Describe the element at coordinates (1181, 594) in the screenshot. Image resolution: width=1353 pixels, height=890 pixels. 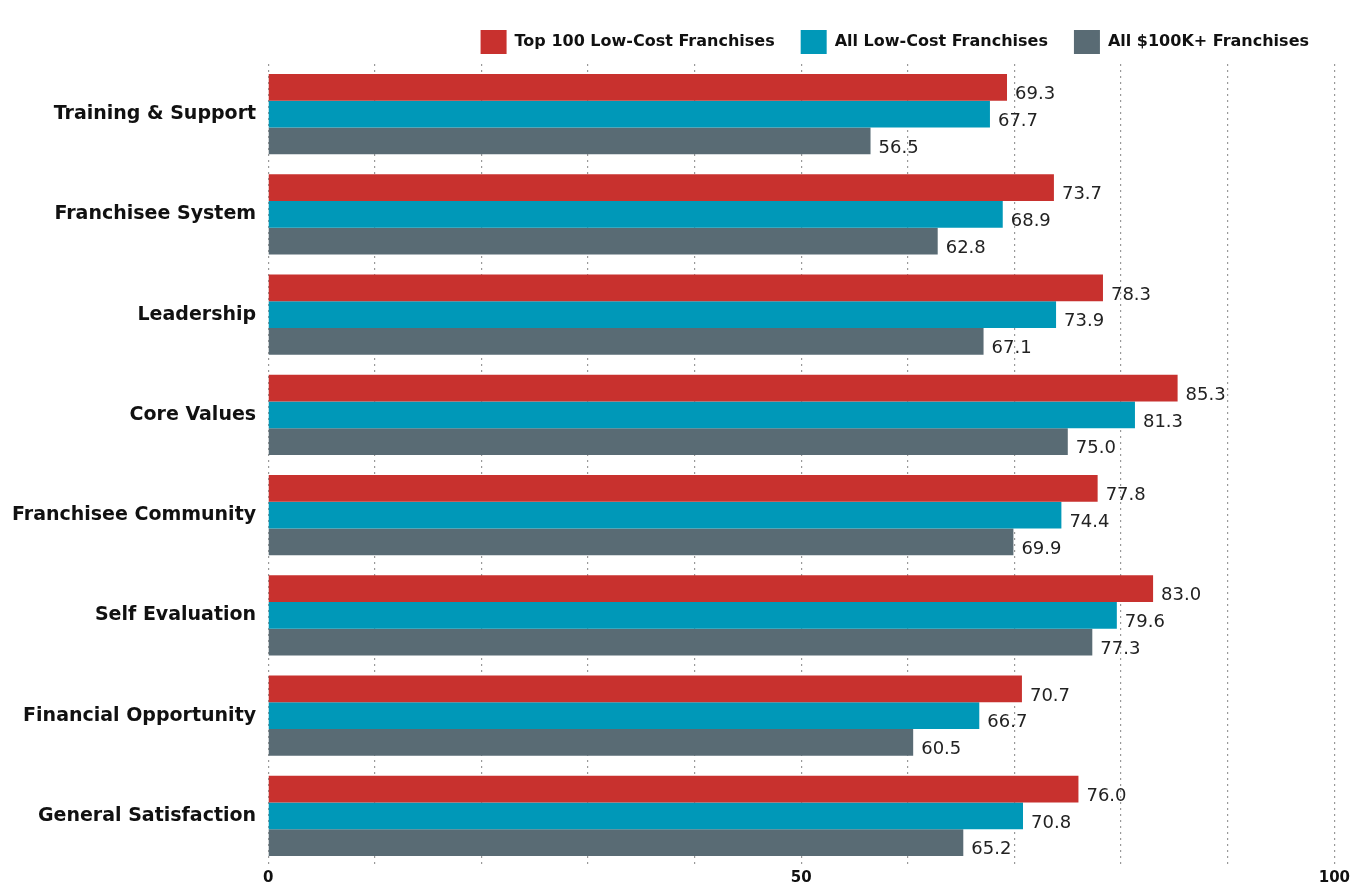
I see `data-label: 83.0` at that location.